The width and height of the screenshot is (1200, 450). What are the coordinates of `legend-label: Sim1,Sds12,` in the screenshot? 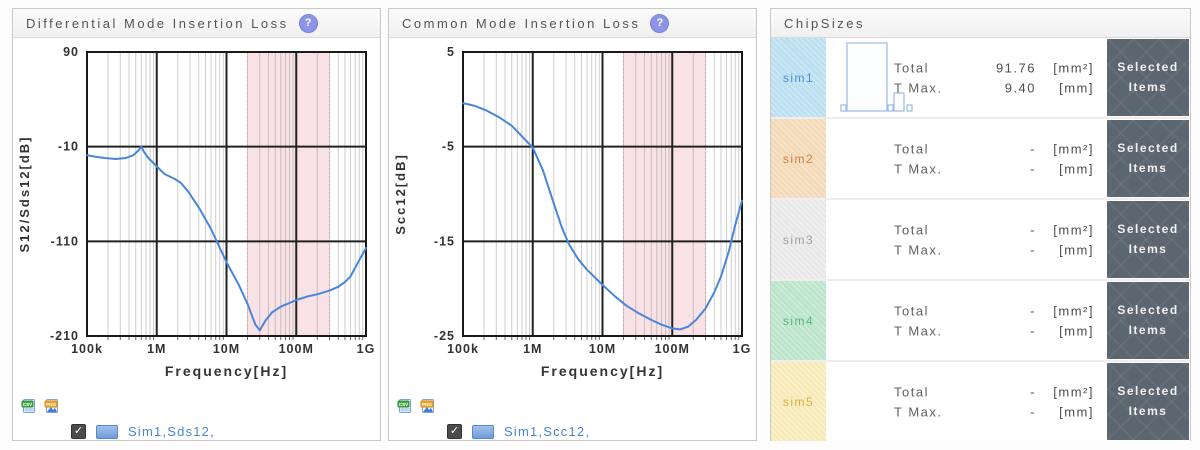 It's located at (171, 431).